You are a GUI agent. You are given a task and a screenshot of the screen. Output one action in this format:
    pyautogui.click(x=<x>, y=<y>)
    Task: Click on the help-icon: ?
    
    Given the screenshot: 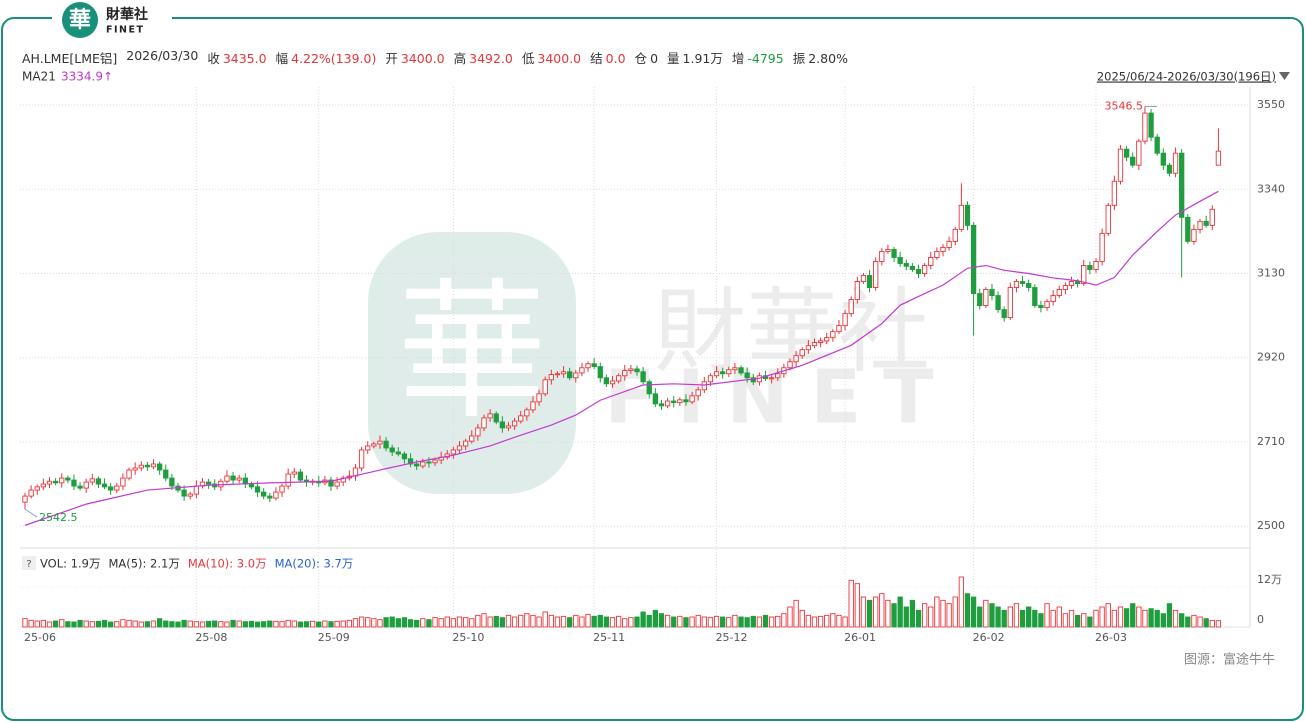 What is the action you would take?
    pyautogui.click(x=28, y=564)
    